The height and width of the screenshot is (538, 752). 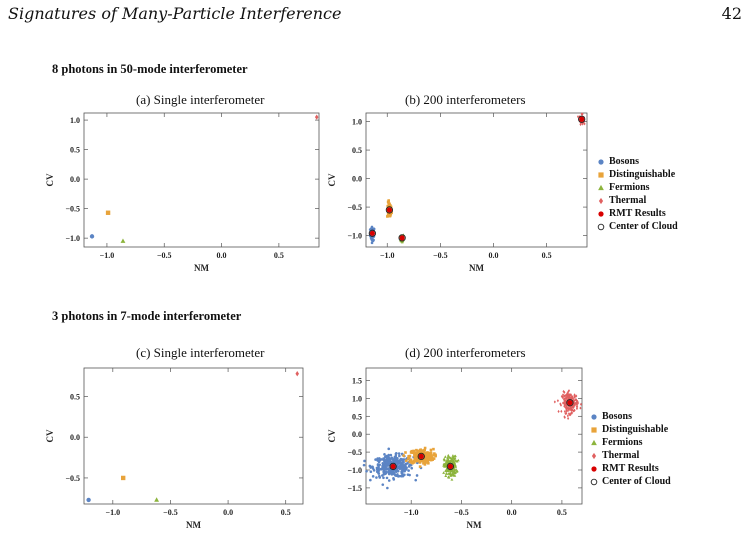 I want to click on legend-label: Distinguishable, so click(x=635, y=429).